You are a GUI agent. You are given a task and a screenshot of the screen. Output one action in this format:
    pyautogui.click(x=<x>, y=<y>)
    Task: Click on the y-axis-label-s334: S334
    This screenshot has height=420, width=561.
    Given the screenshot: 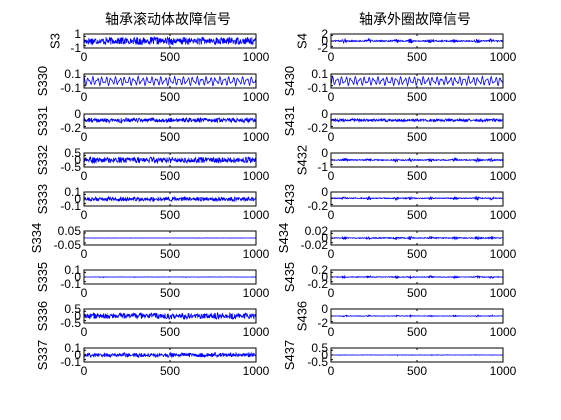 What is the action you would take?
    pyautogui.click(x=36, y=238)
    